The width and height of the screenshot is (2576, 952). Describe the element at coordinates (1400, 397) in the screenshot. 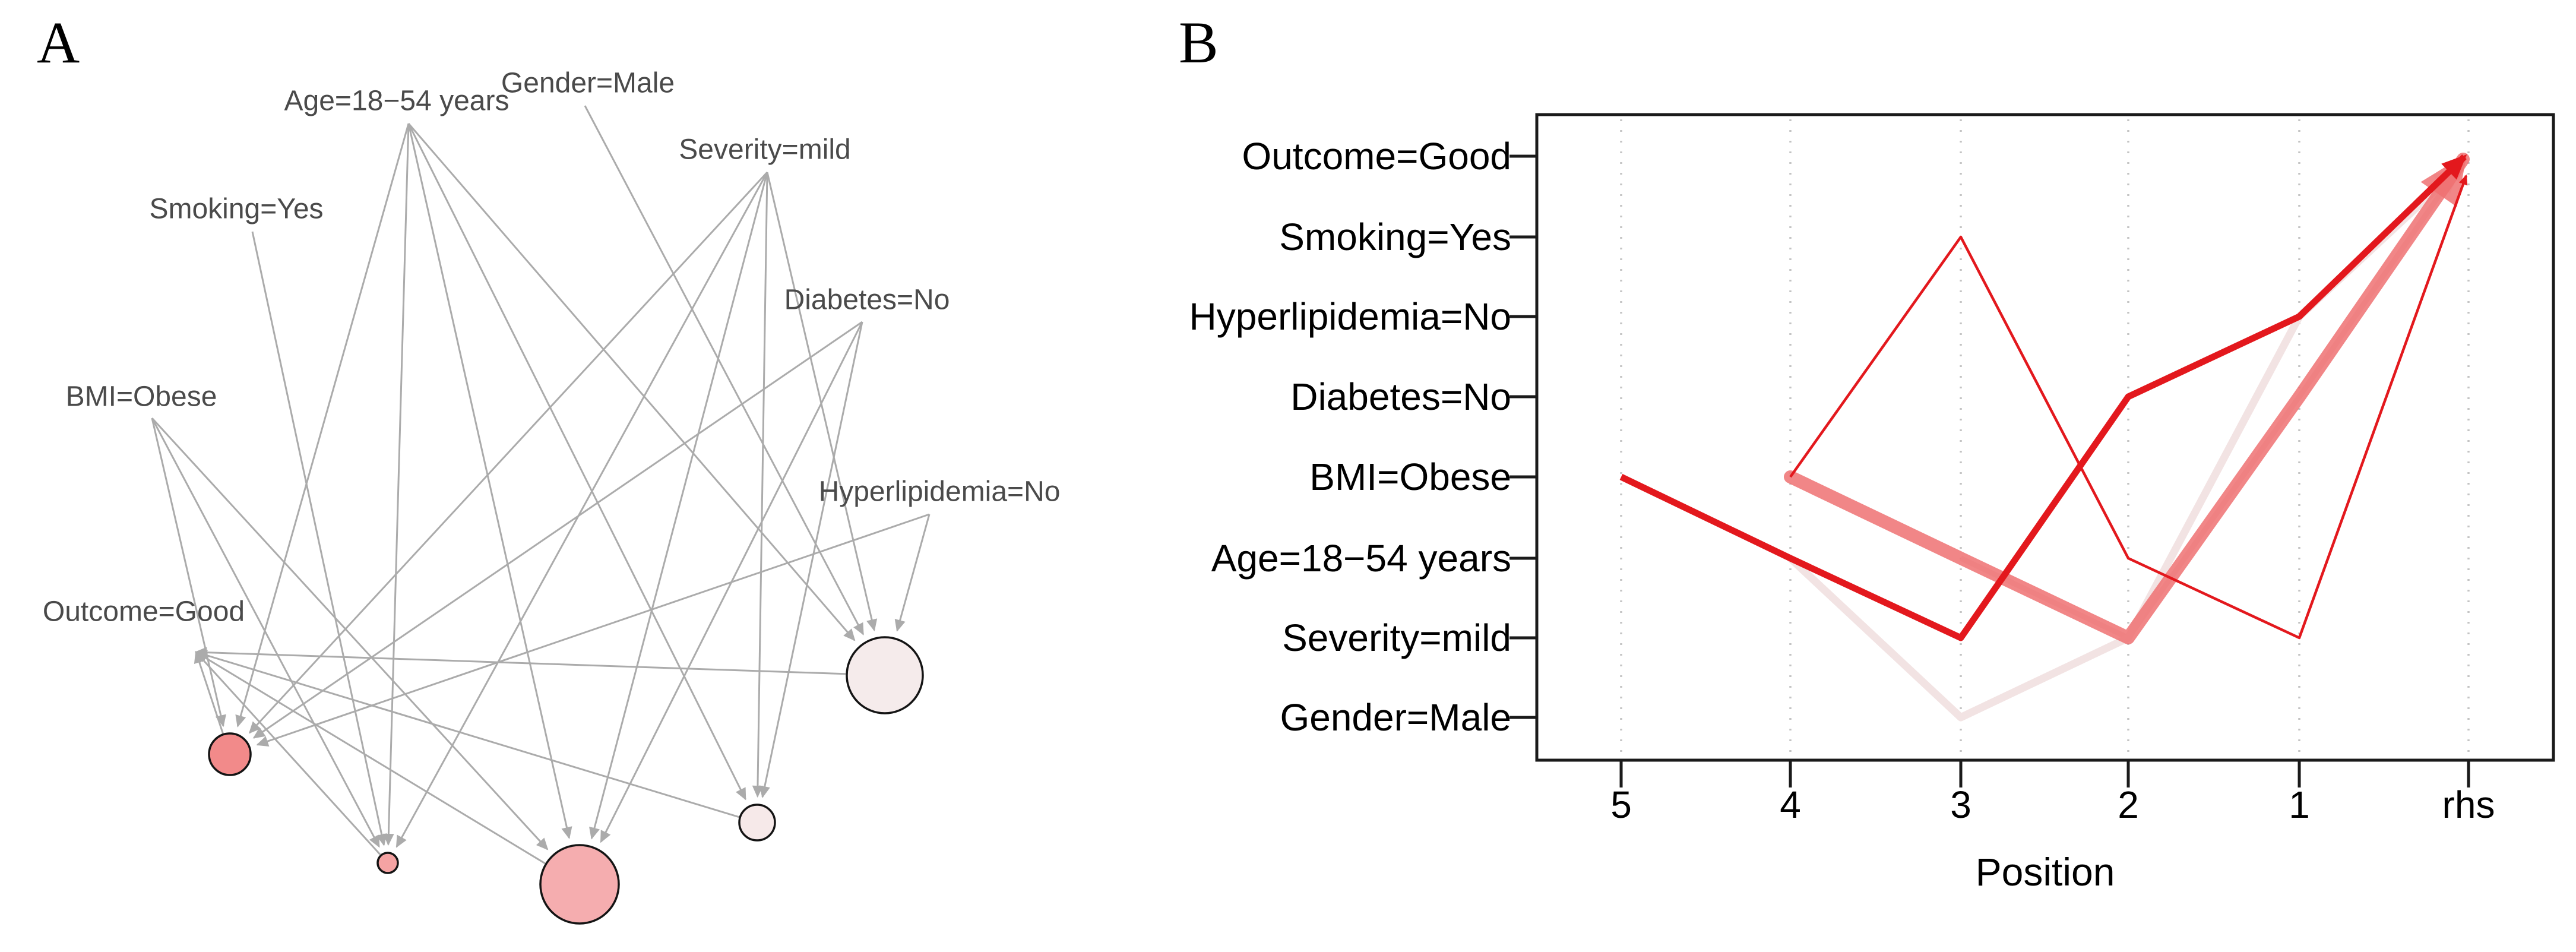

I see `y-axis-label: Diabetes=No` at that location.